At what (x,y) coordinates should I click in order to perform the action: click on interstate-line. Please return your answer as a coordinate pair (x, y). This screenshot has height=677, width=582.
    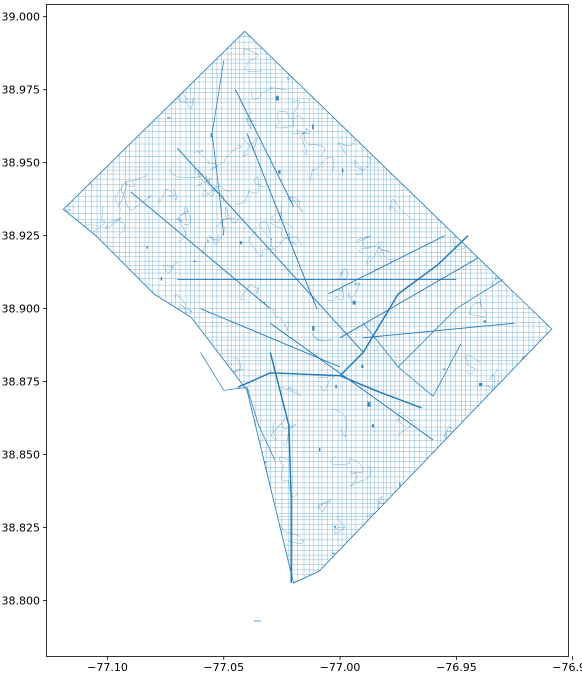
    Looking at the image, I should click on (404, 306).